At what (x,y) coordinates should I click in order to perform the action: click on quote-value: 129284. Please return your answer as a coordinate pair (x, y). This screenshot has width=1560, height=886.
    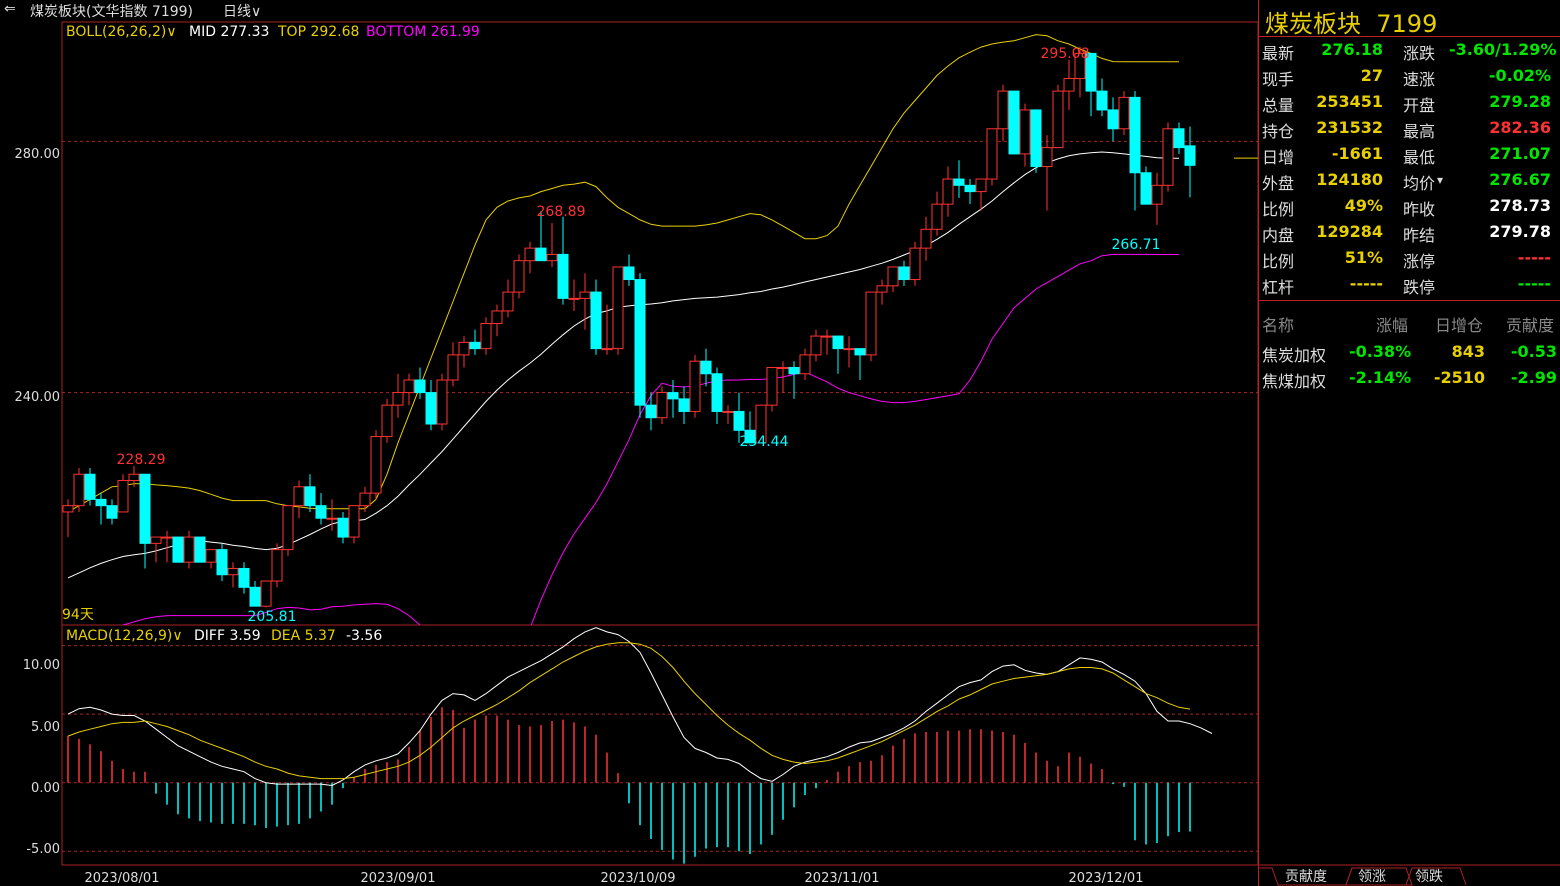
    Looking at the image, I should click on (1349, 231).